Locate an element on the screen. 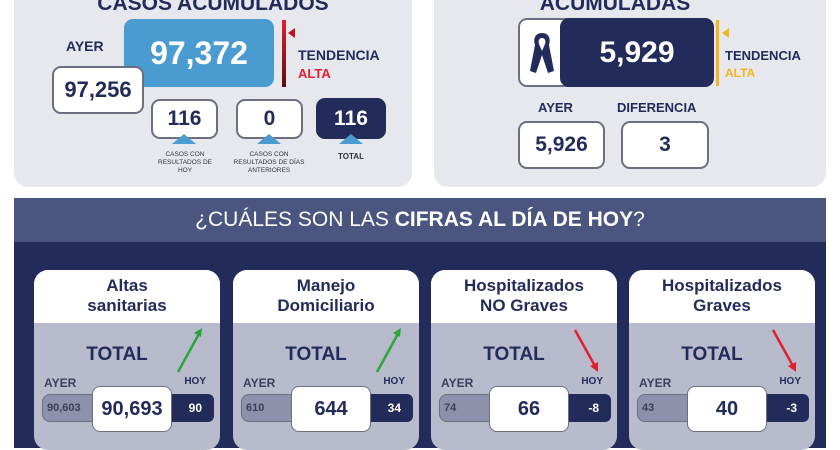  deaths-trend-value: ALTA is located at coordinates (740, 73).